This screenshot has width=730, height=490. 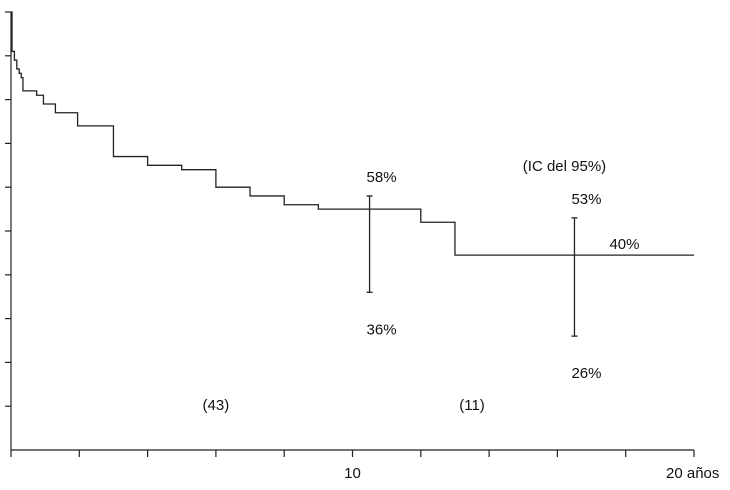 I want to click on x-tick-label: 10, so click(x=352, y=473).